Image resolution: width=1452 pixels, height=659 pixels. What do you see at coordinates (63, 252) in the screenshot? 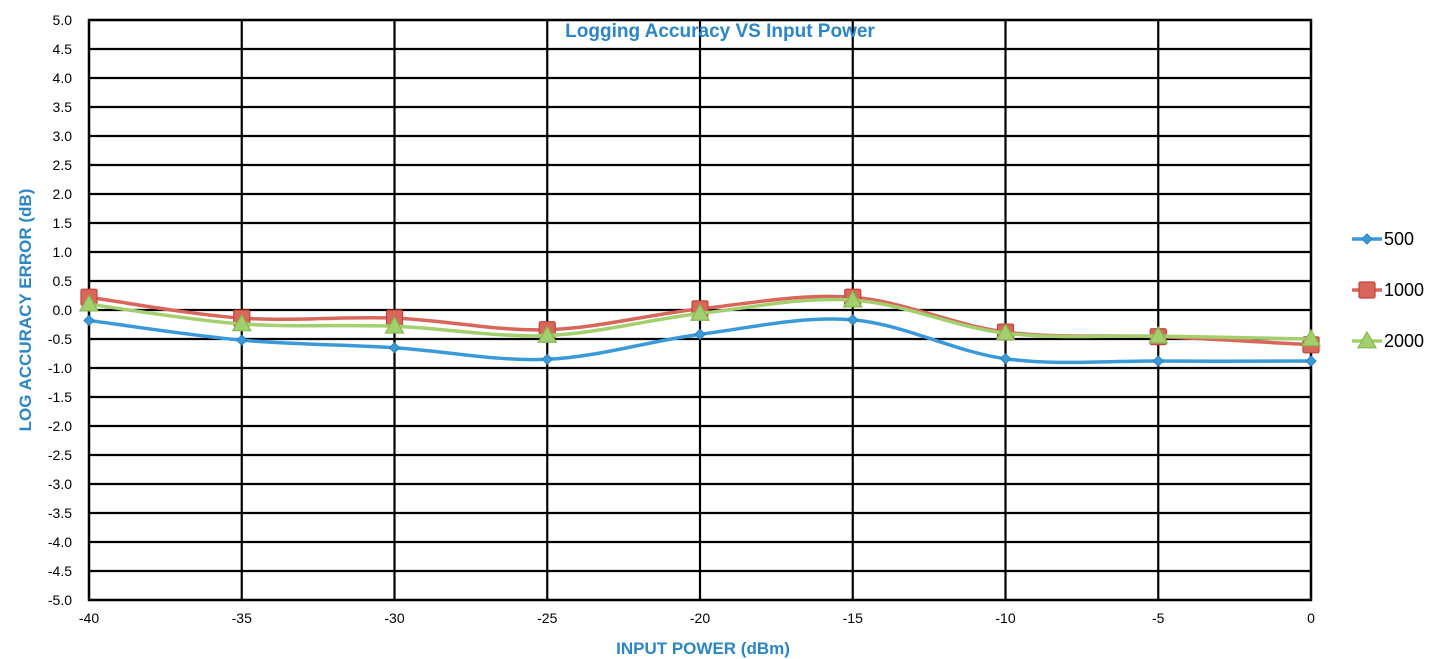
I see `y-tick-label: 1.0` at bounding box center [63, 252].